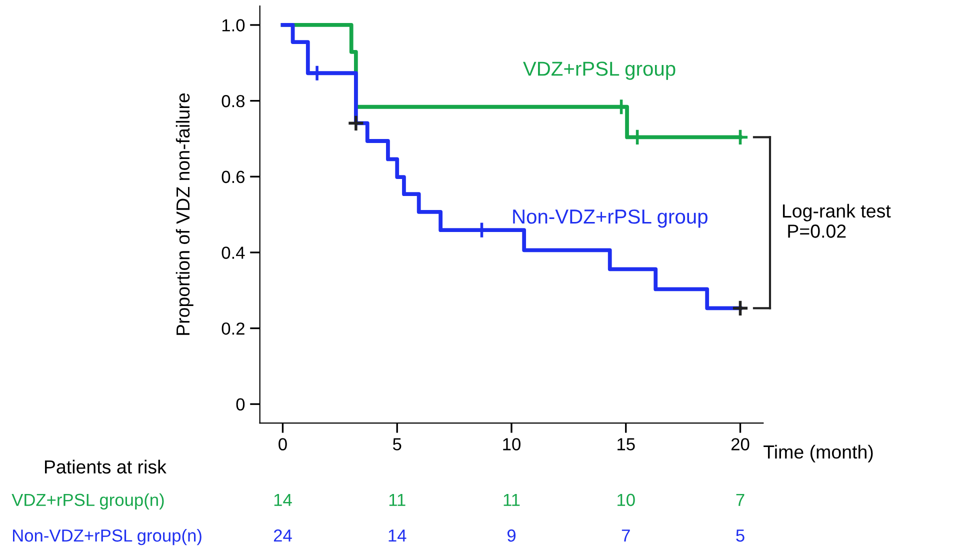 Image resolution: width=966 pixels, height=548 pixels. Describe the element at coordinates (511, 444) in the screenshot. I see `x-tick-label: 10` at that location.